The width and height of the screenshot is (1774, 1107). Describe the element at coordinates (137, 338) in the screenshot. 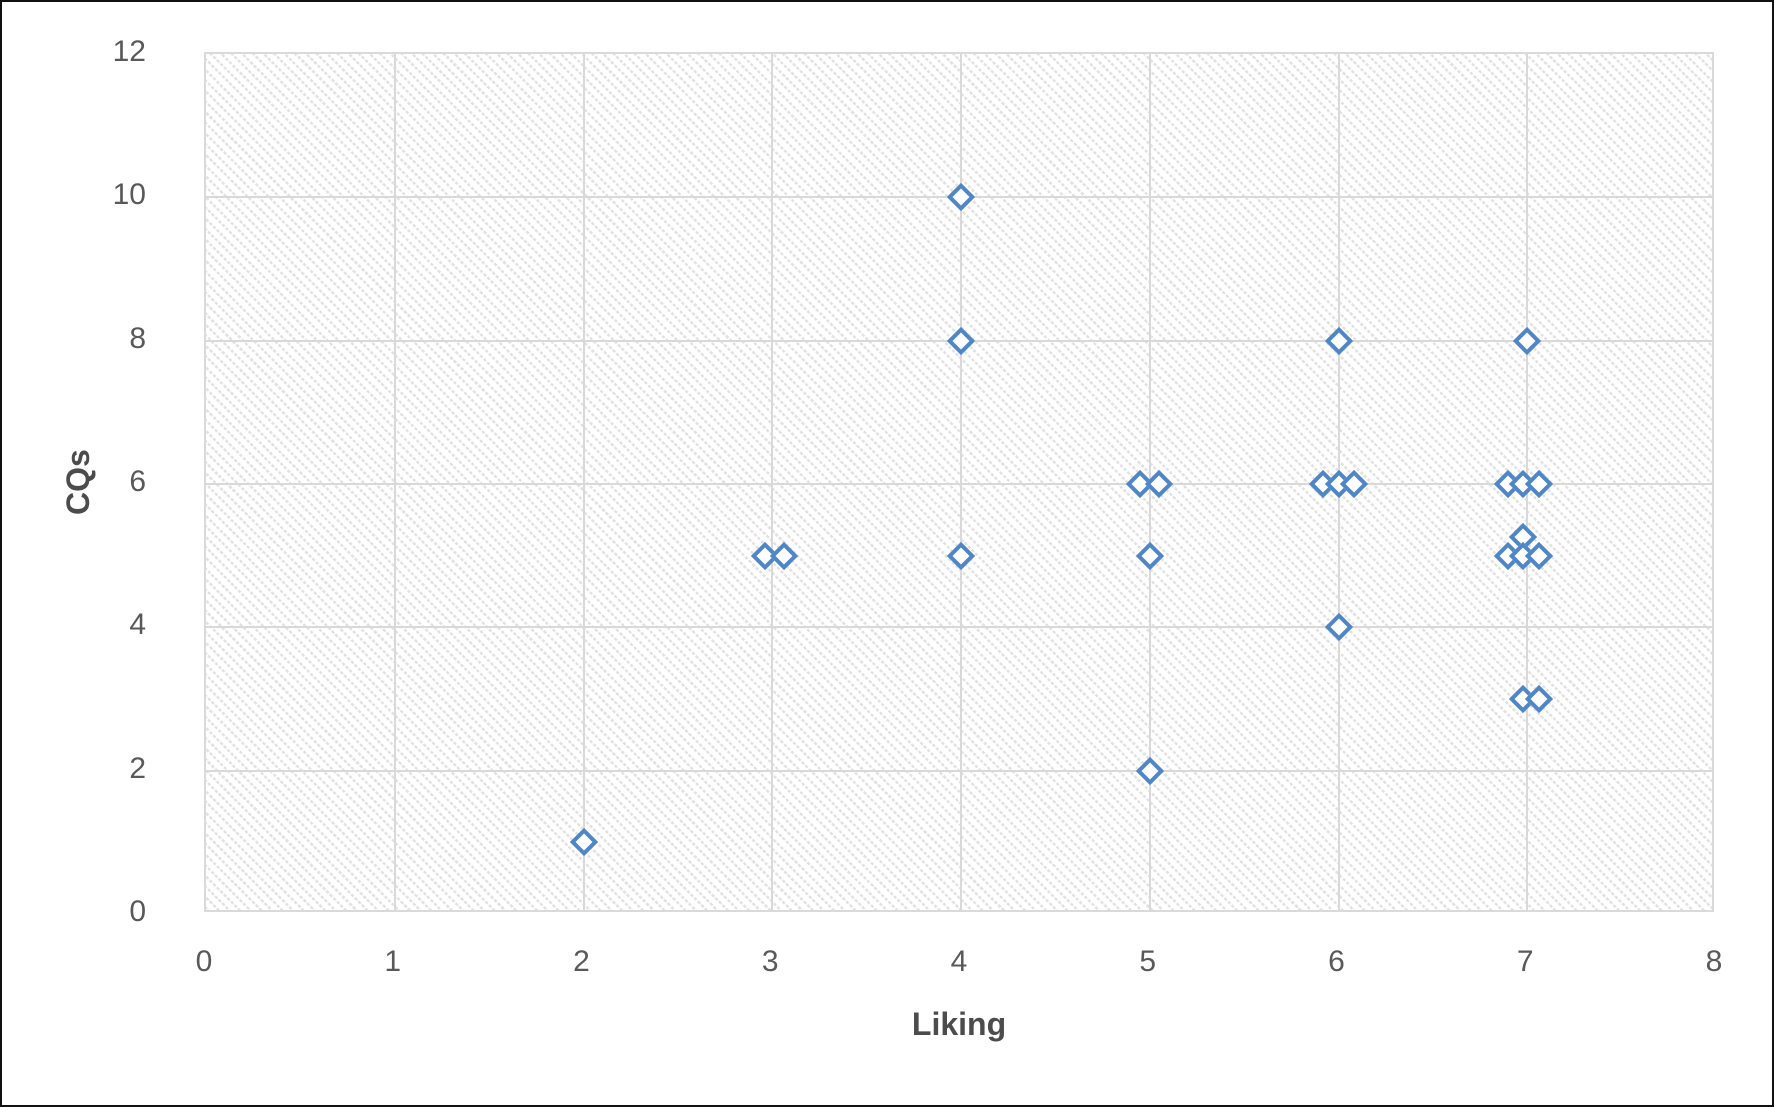

I see `y-axis-tick-label: 8` at that location.